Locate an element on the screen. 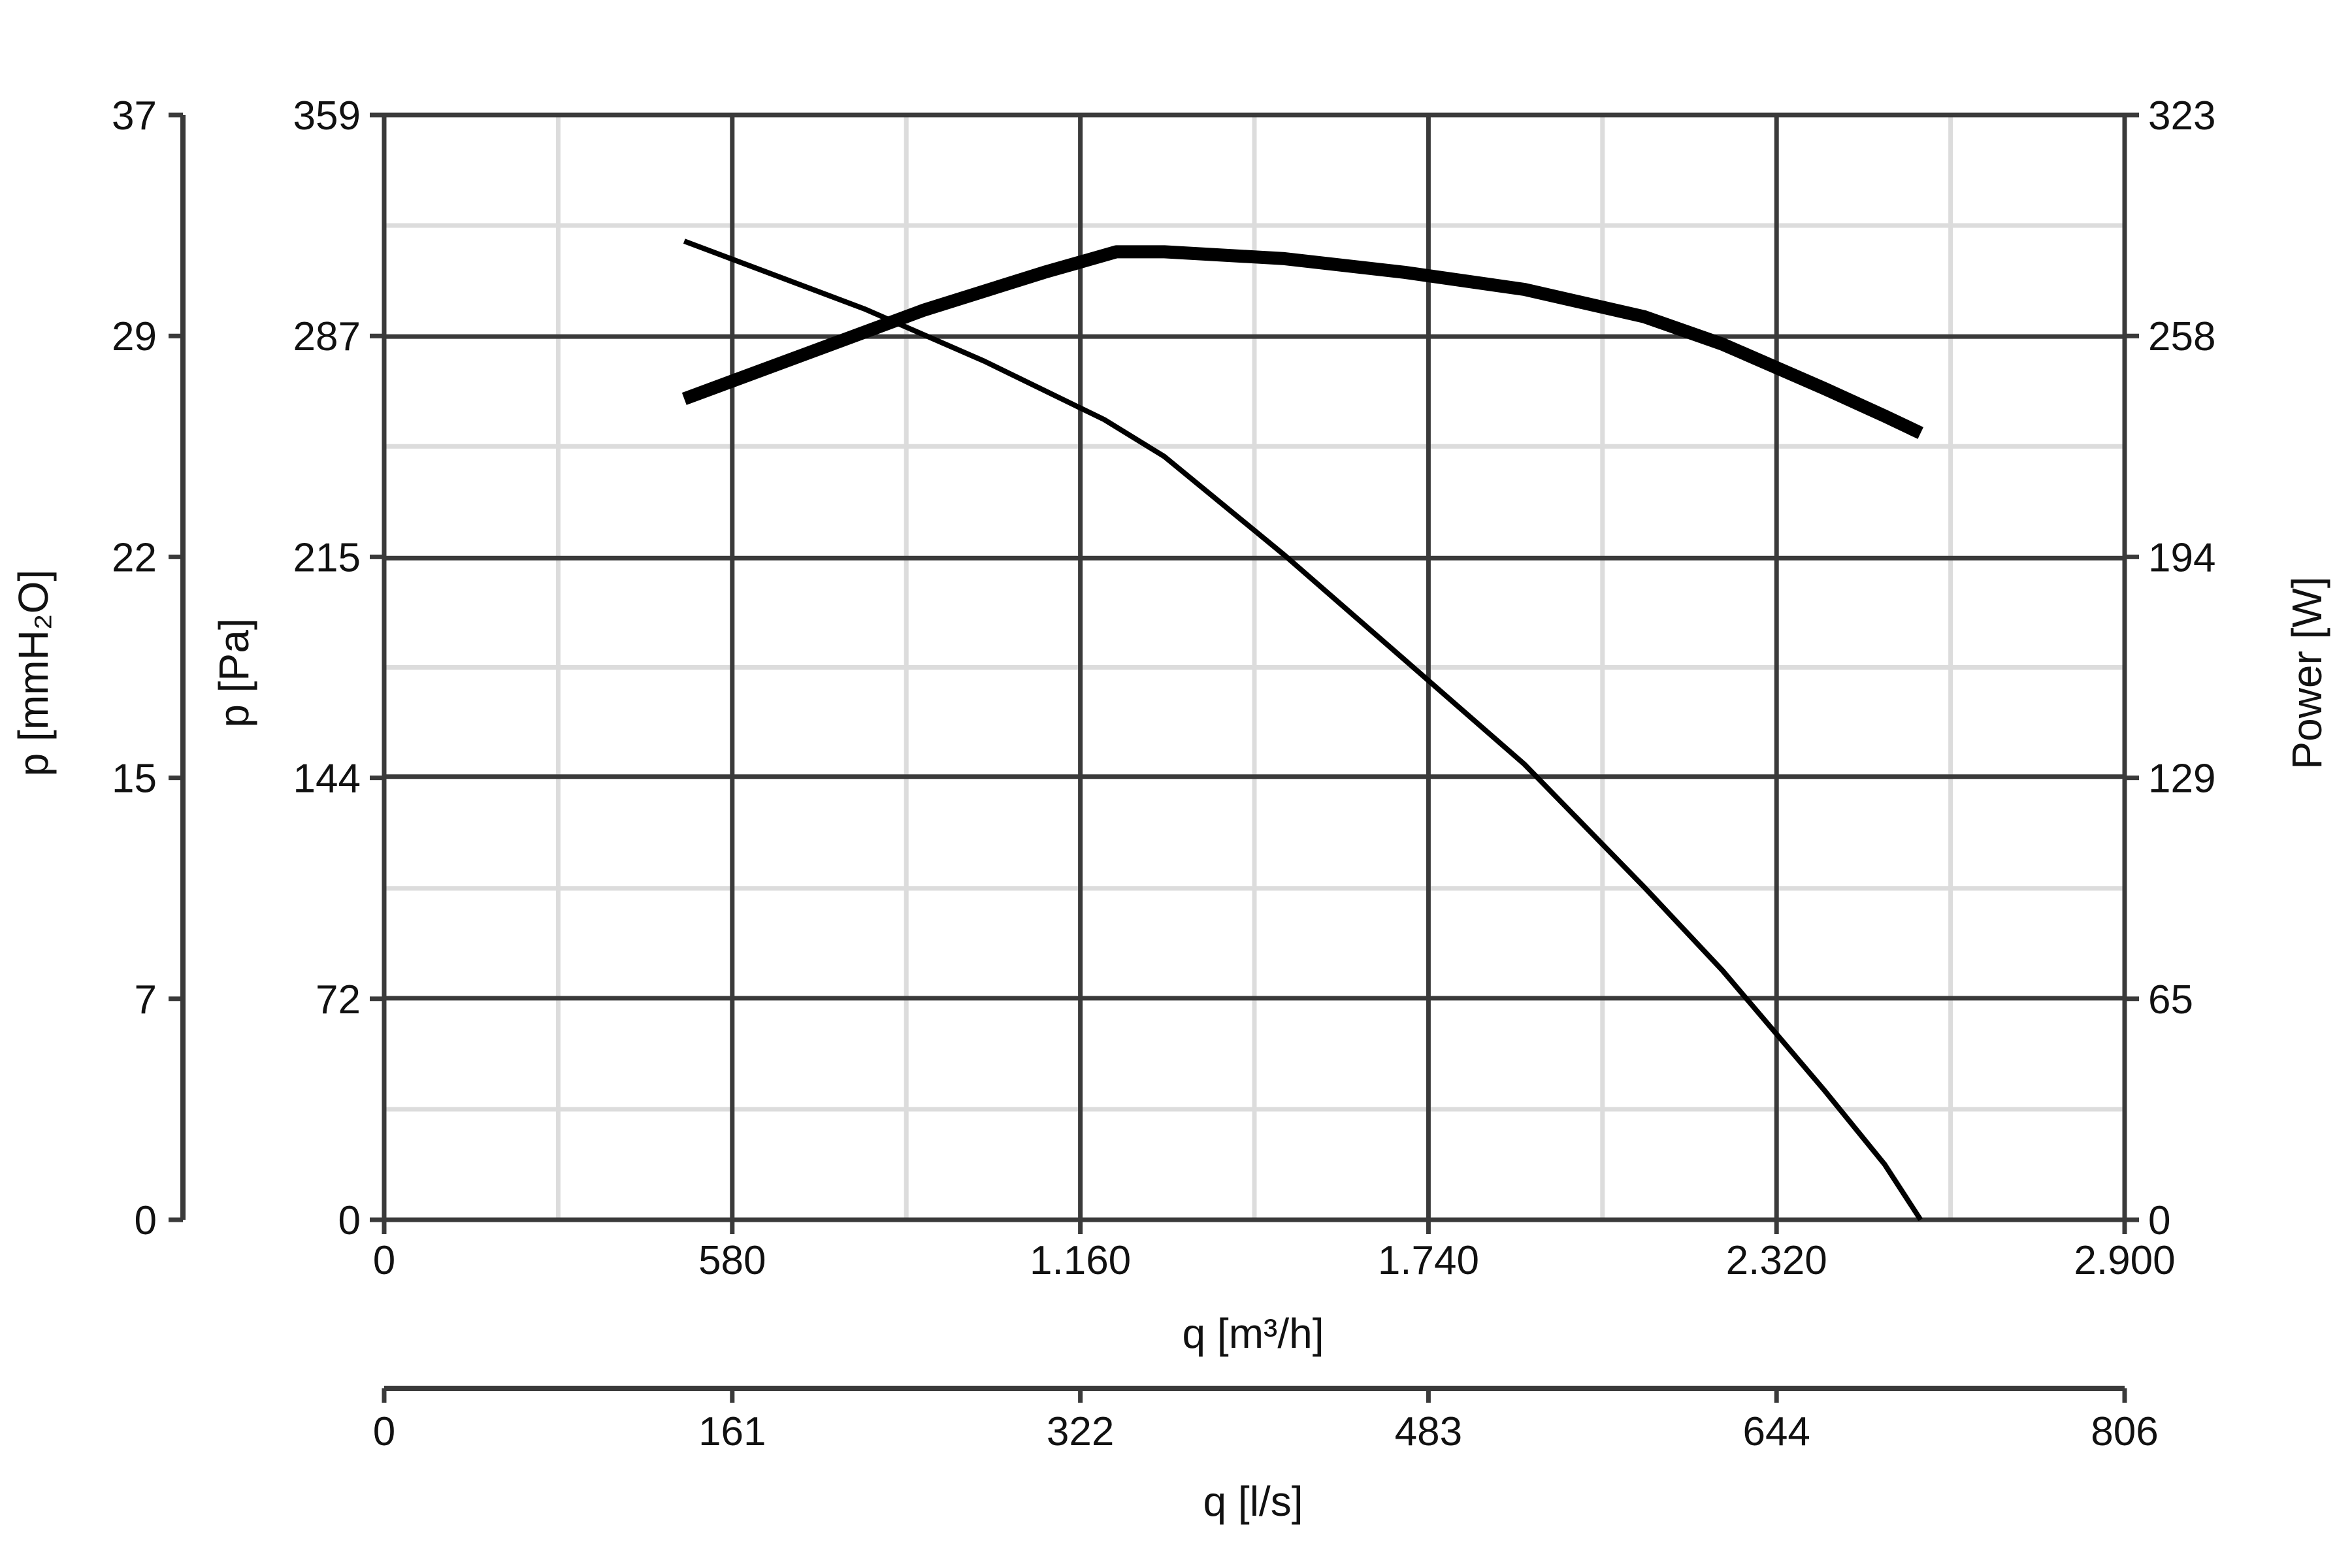 The width and height of the screenshot is (2352, 1568). y-tick-label: 0 is located at coordinates (349, 1220).